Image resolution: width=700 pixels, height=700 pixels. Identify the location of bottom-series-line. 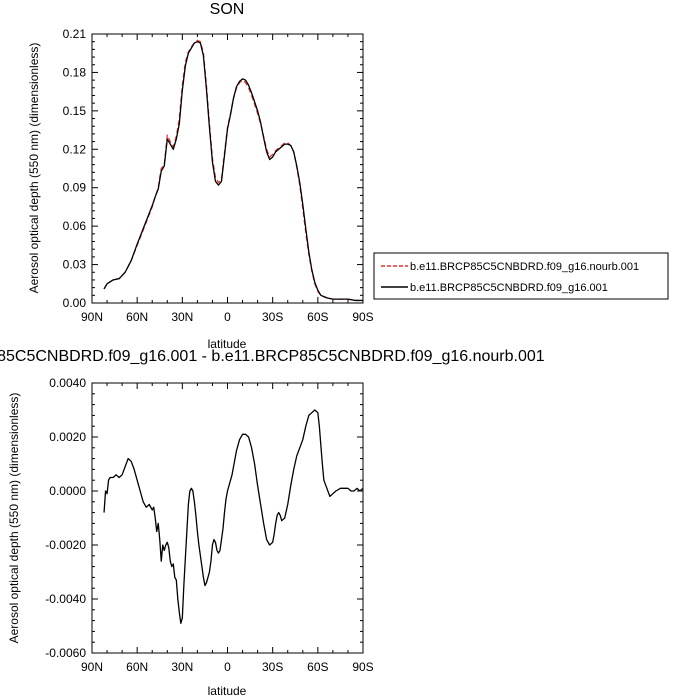
(233, 516).